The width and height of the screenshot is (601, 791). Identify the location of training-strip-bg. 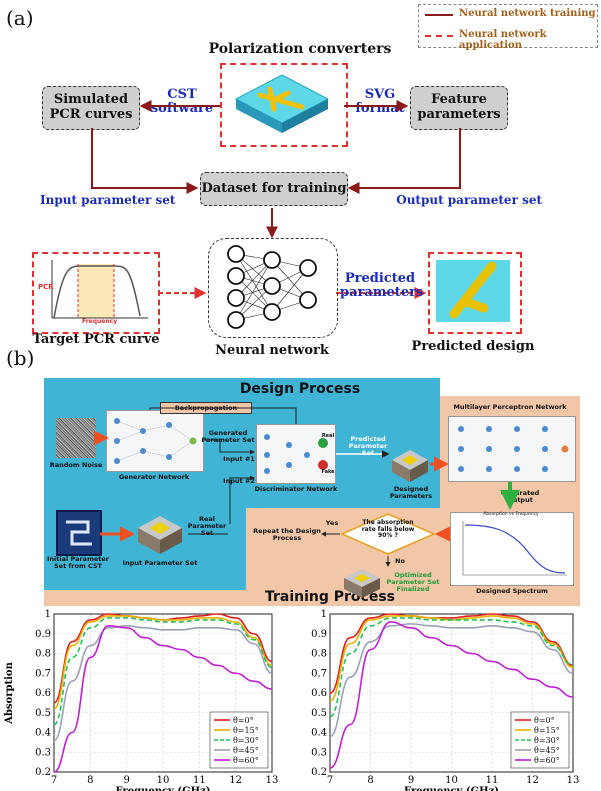
(312, 598).